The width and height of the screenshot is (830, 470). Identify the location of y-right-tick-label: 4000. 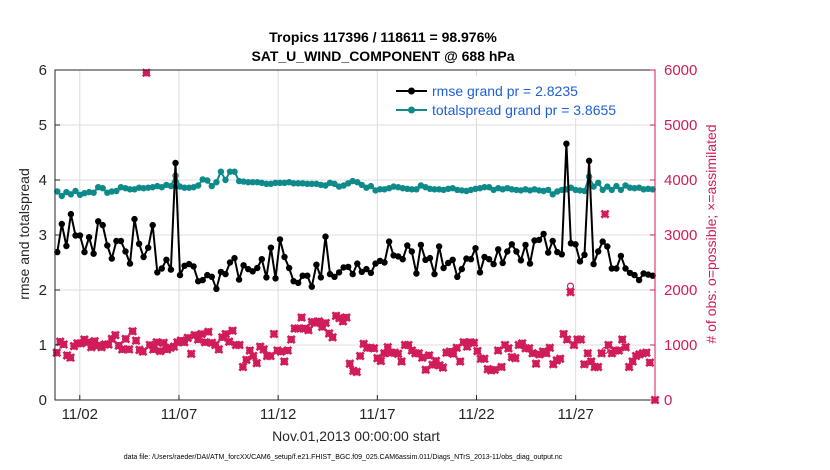
(680, 180).